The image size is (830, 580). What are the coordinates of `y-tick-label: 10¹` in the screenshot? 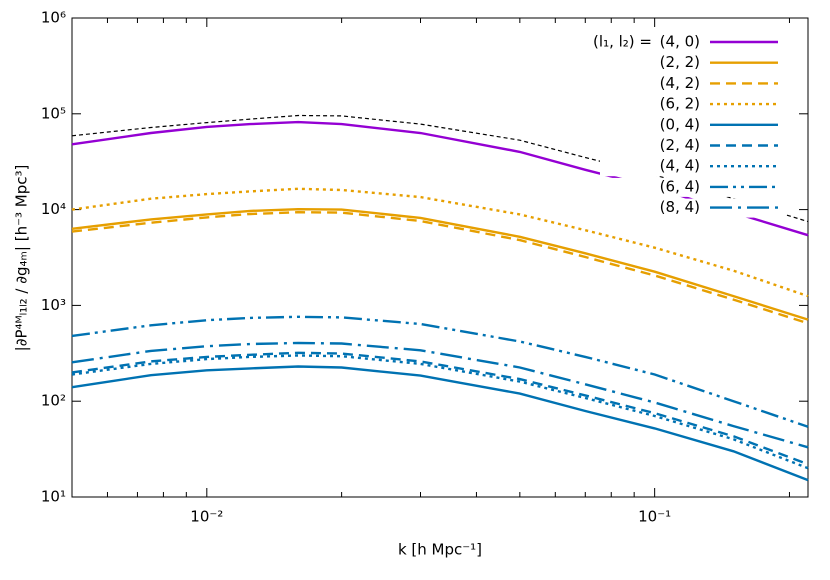 It's located at (53, 497).